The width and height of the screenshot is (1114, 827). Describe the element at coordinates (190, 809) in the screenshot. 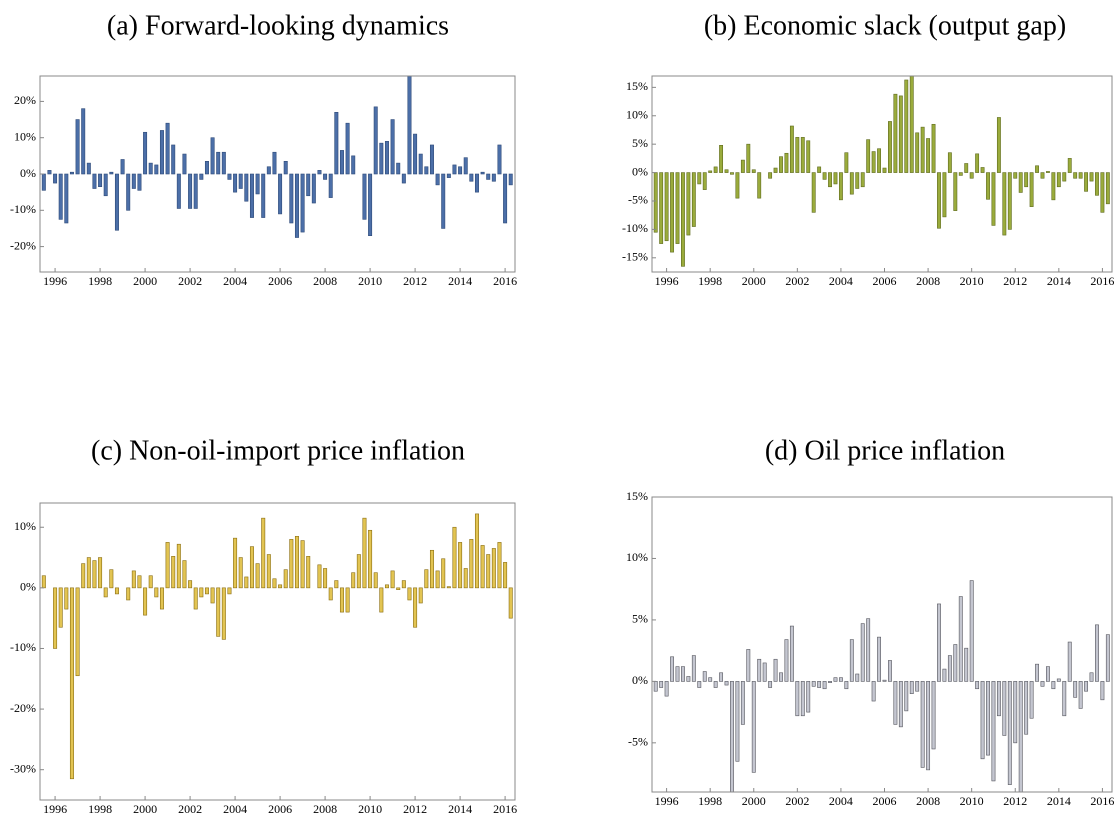

I see `x-tick-label: 2002` at that location.